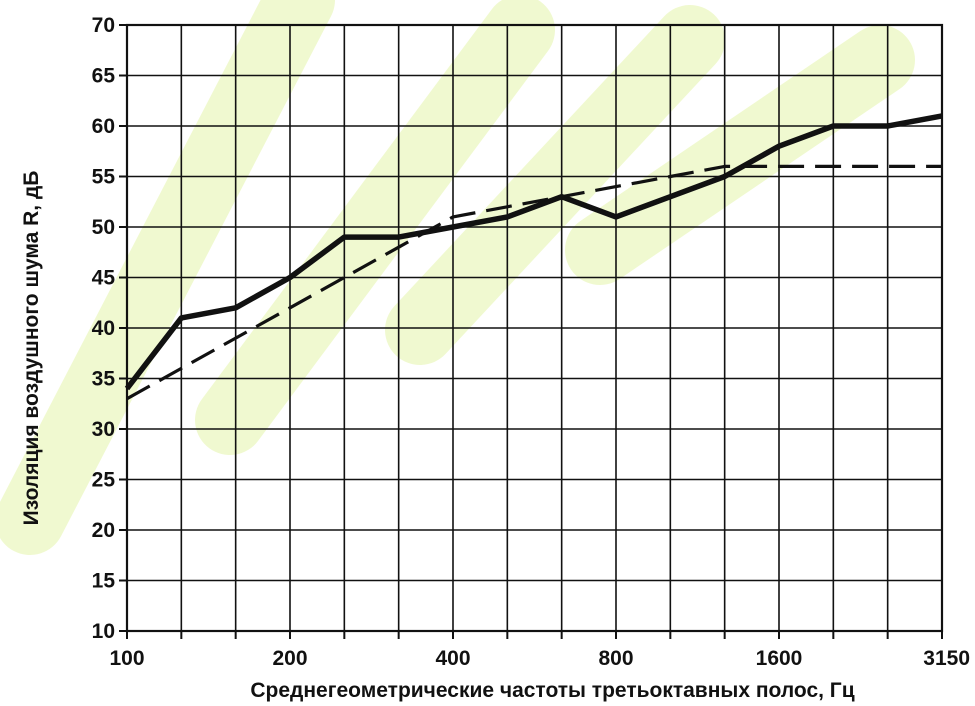  I want to click on y-axis-ticks: 10 15 20 25 30 35 40 45 50 55 60 65 70, so click(109, 328).